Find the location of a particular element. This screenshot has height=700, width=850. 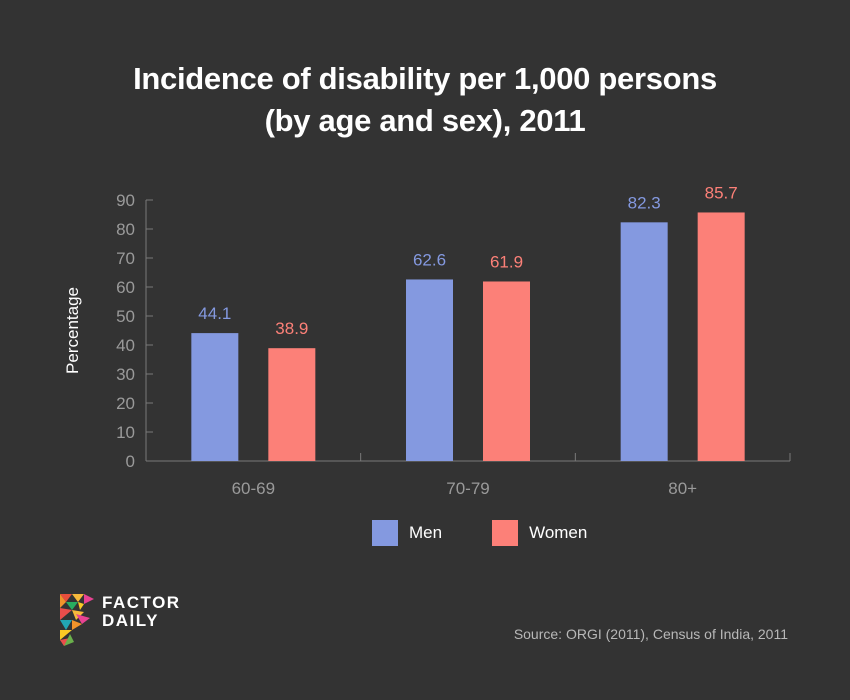

y-tick-label: 20 is located at coordinates (125, 403).